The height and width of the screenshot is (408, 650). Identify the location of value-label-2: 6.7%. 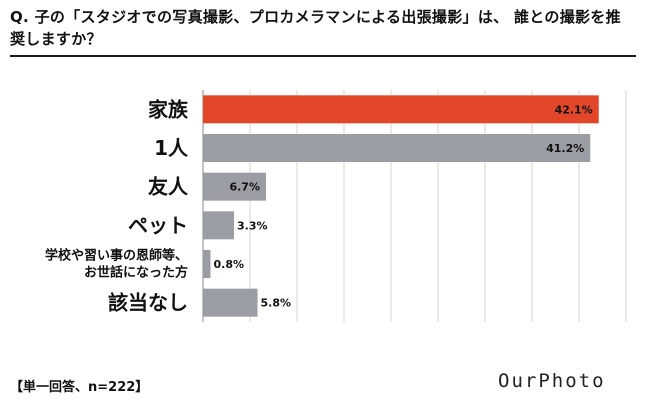
(244, 187).